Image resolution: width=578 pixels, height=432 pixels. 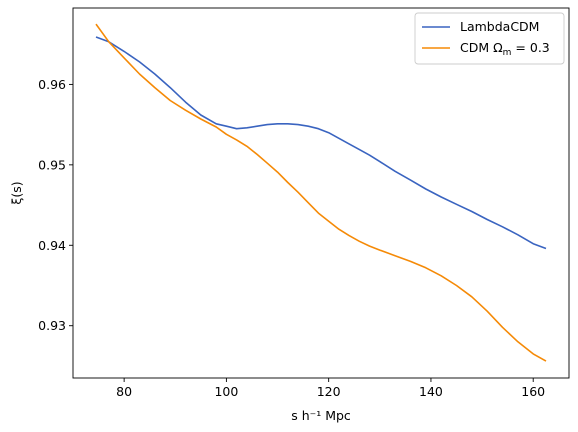 I want to click on x-axis: 80 100 120 140 160, so click(x=330, y=388).